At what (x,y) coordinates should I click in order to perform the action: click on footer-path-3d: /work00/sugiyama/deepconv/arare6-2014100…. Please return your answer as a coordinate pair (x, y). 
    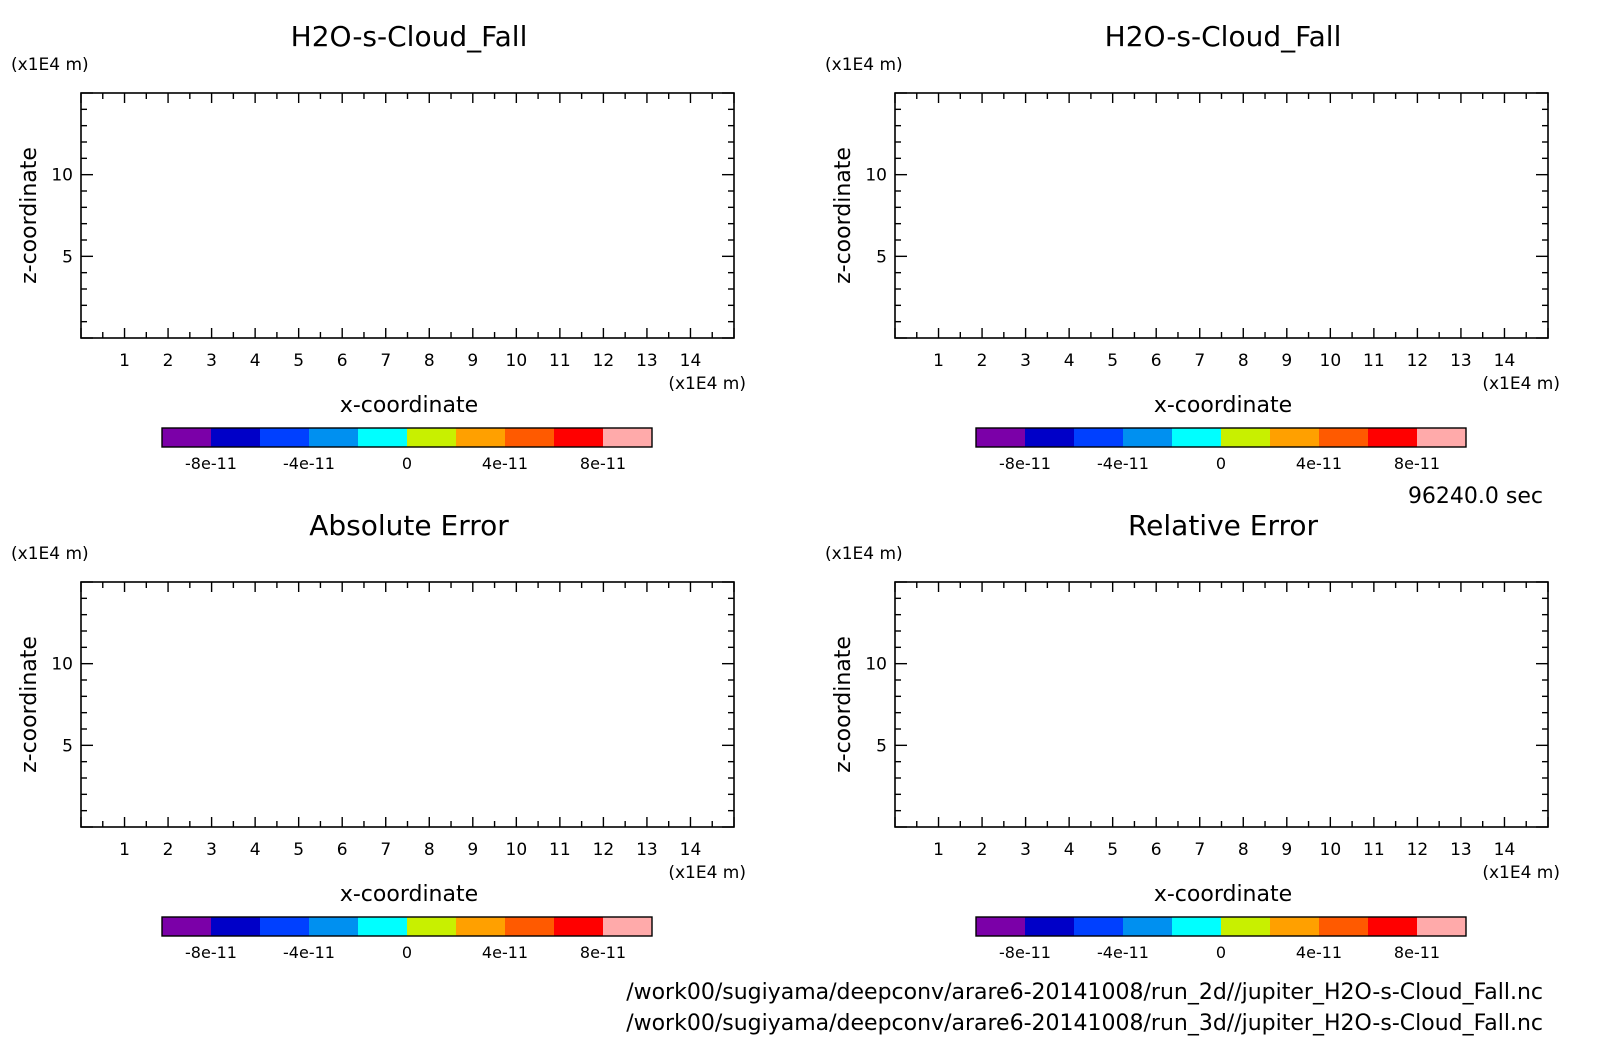
    Looking at the image, I should click on (1084, 1023).